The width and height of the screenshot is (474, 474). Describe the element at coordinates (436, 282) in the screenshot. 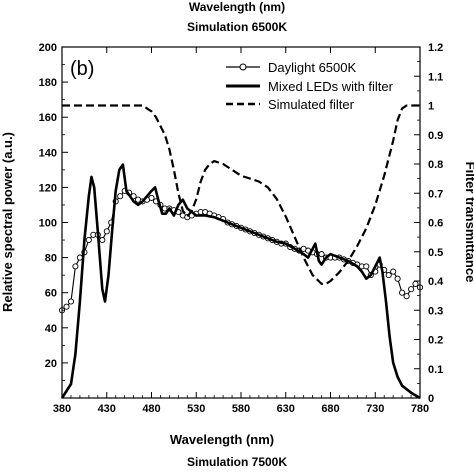

I see `y2-tick-label: 0.4` at that location.